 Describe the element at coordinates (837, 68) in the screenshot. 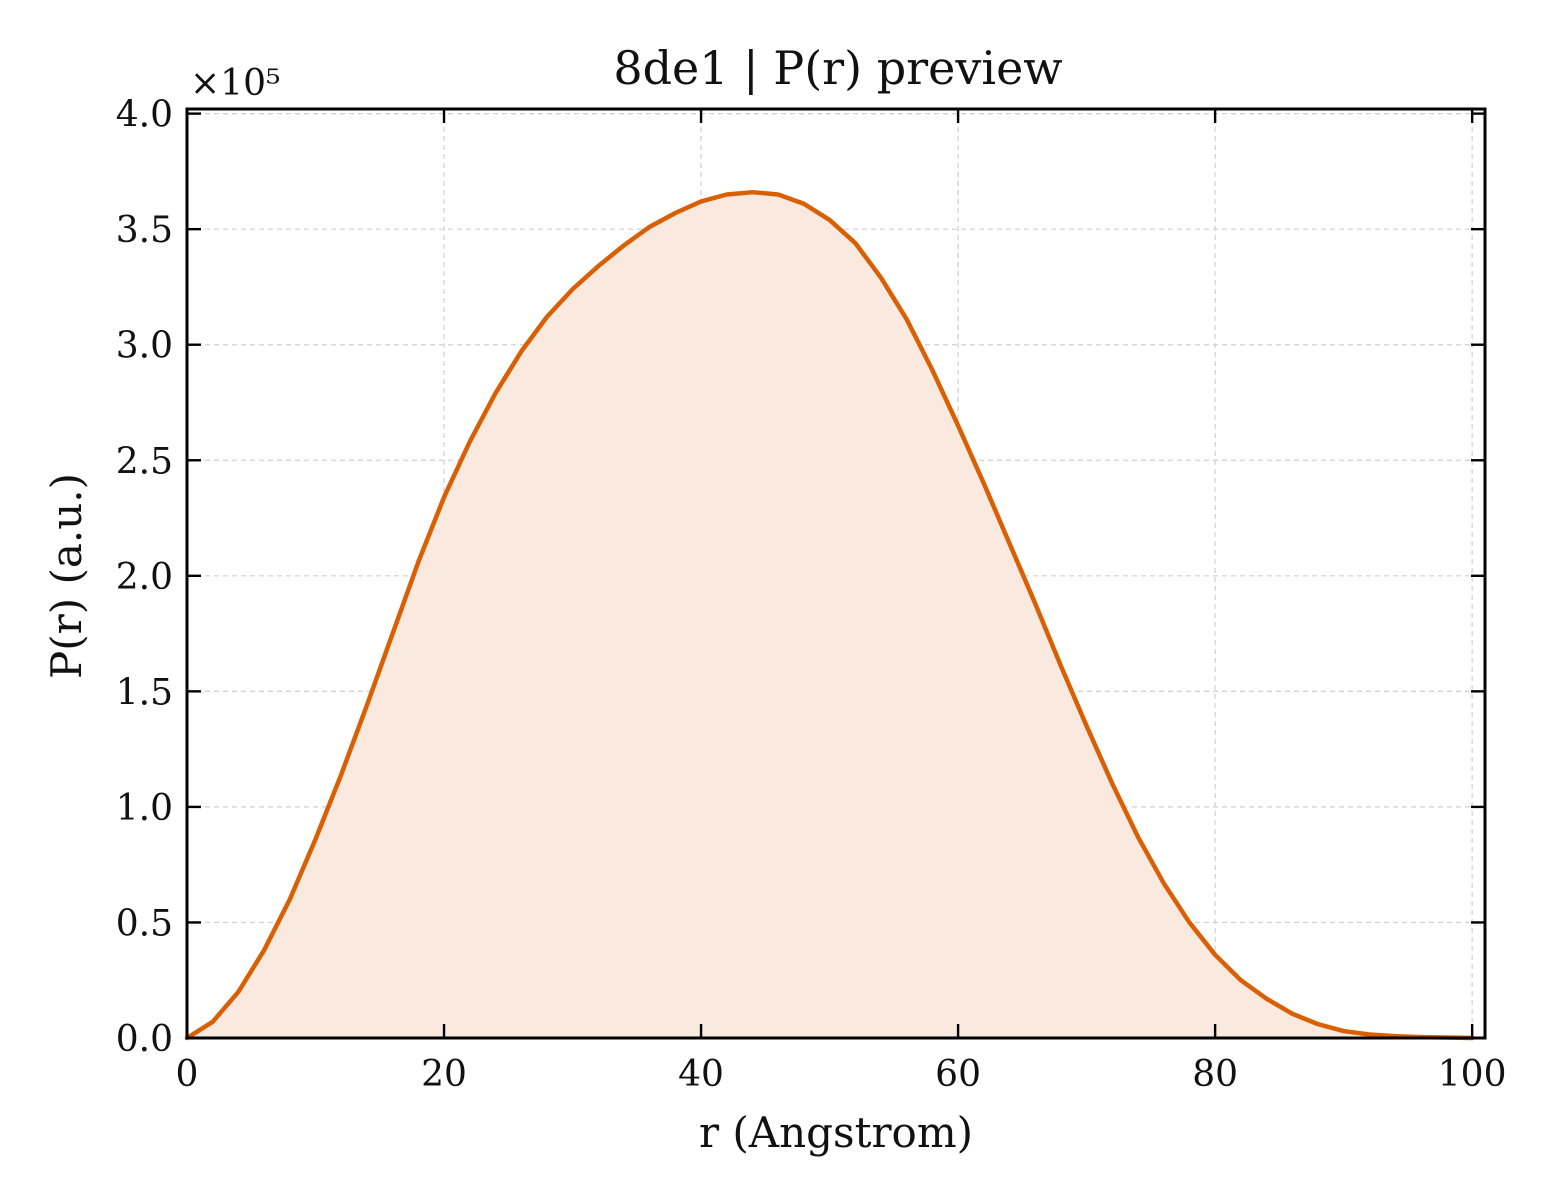

I see `chart-title: 8de1 | P(r) preview` at that location.